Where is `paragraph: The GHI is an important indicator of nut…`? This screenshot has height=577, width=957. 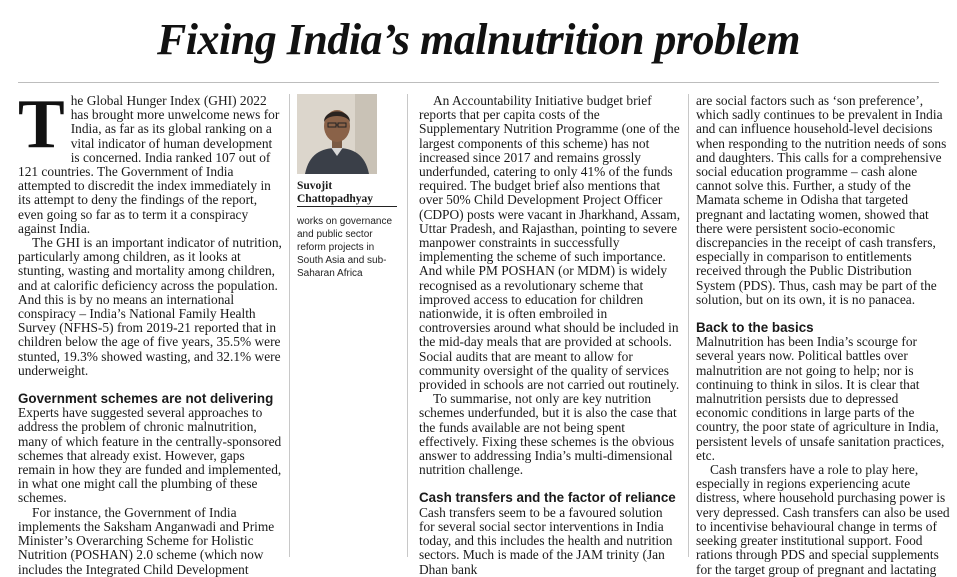
paragraph: The GHI is an important indicator of nut… is located at coordinates (150, 306).